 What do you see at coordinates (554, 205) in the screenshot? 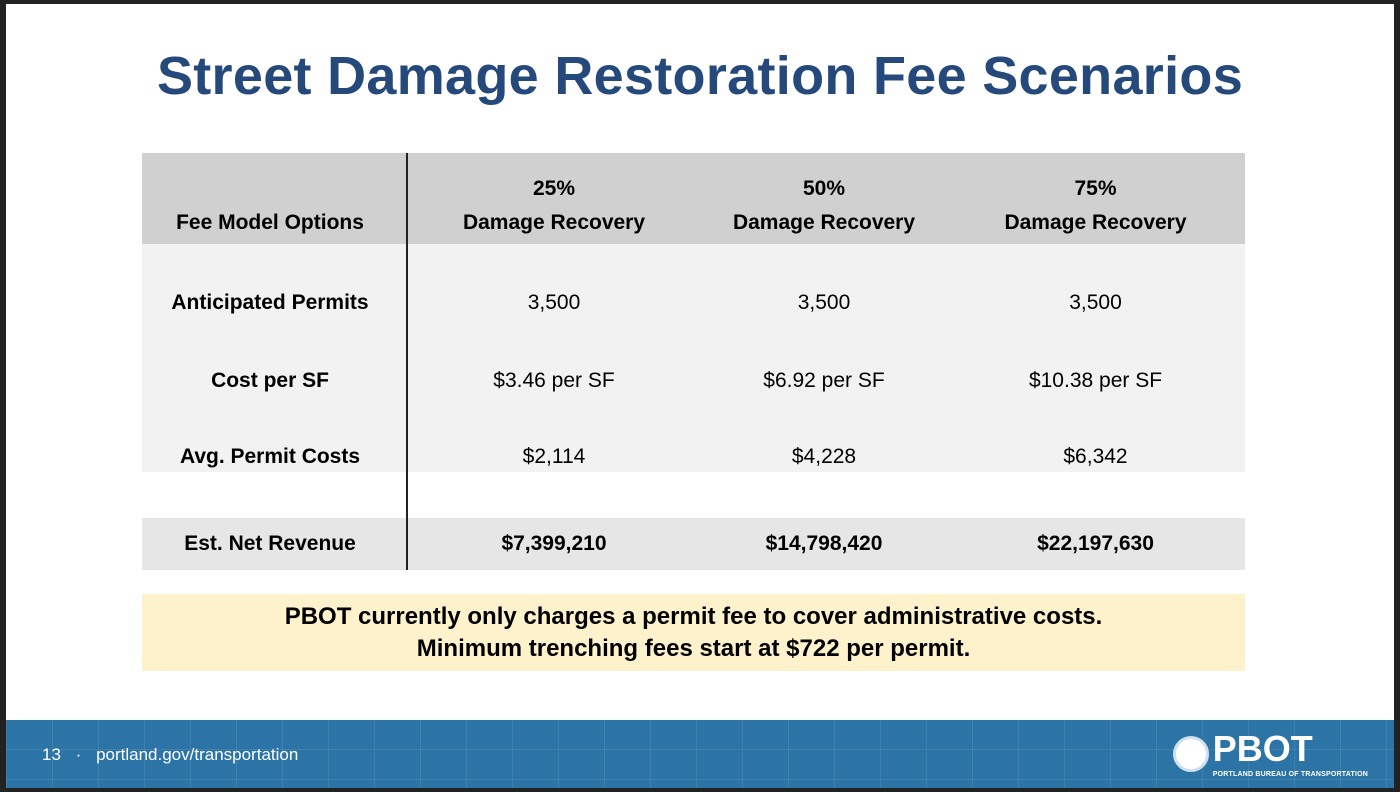
I see `header-col: 25% Damage Recovery` at bounding box center [554, 205].